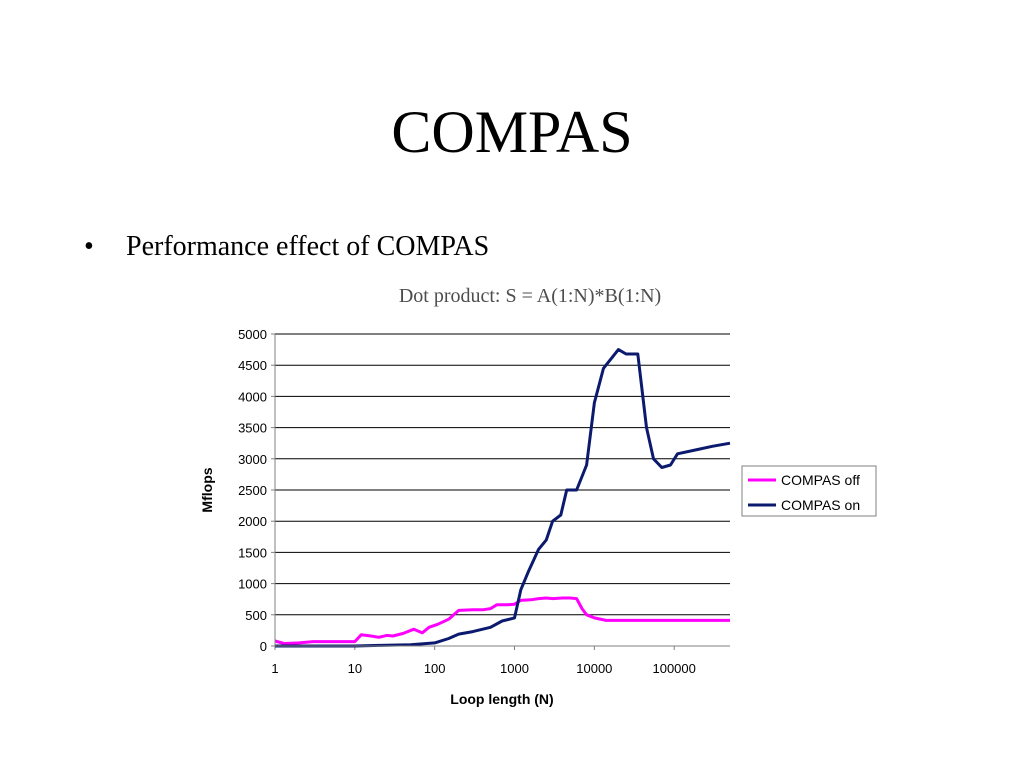  I want to click on x-tick-labels: 1 10 100 1000 10000 100000, so click(483, 661).